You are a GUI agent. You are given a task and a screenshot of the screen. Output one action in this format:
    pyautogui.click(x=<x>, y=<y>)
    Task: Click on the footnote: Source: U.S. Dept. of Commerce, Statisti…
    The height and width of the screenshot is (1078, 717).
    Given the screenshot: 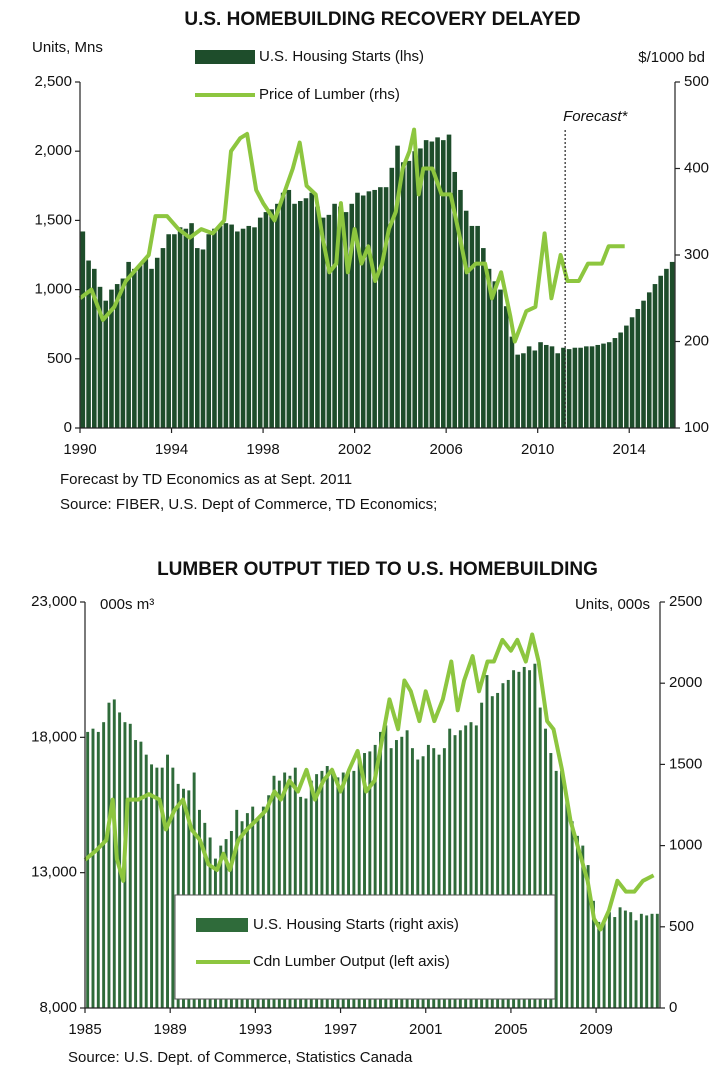 What is the action you would take?
    pyautogui.click(x=240, y=1057)
    